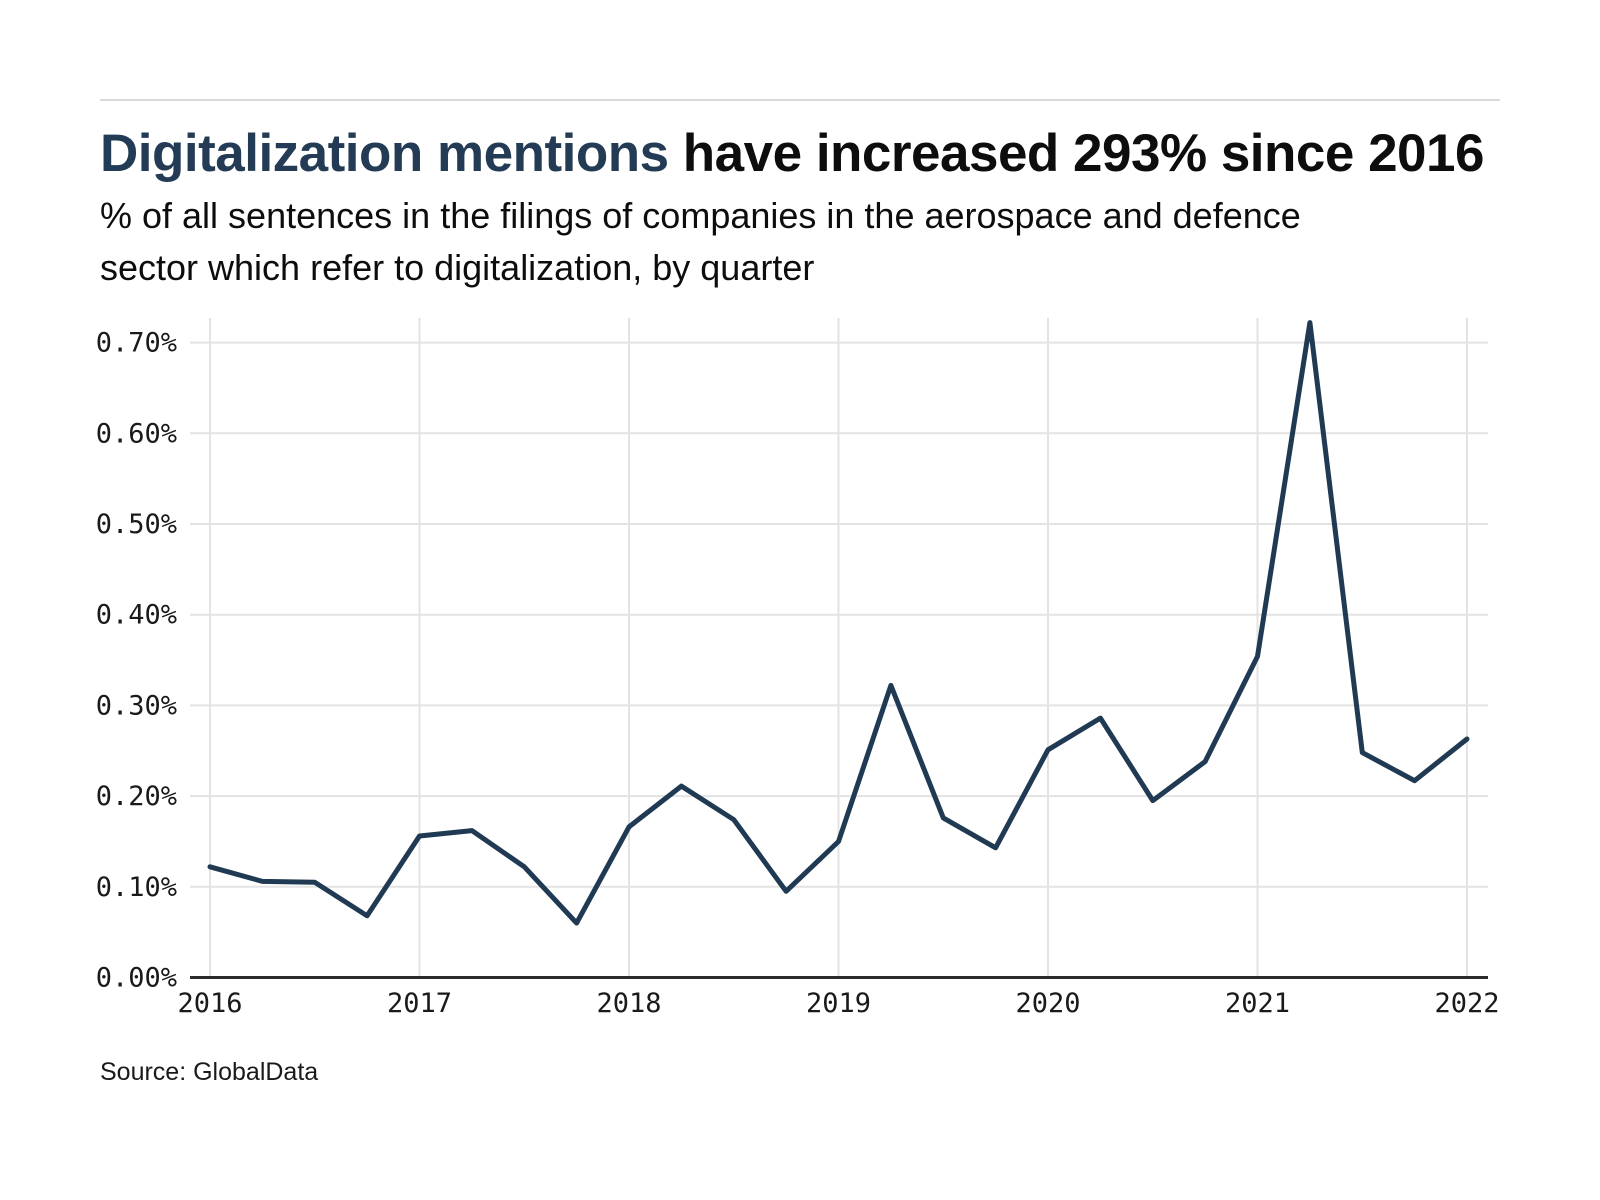 The image size is (1600, 1200). Describe the element at coordinates (419, 1003) in the screenshot. I see `x-axis-tick-label: 2017` at that location.